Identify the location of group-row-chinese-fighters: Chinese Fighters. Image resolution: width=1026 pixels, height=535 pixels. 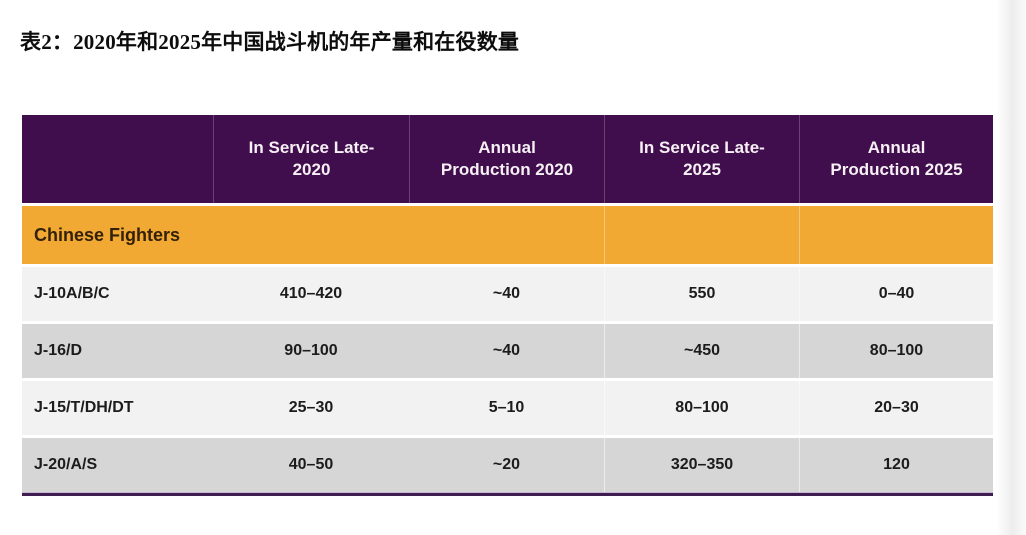
(507, 235).